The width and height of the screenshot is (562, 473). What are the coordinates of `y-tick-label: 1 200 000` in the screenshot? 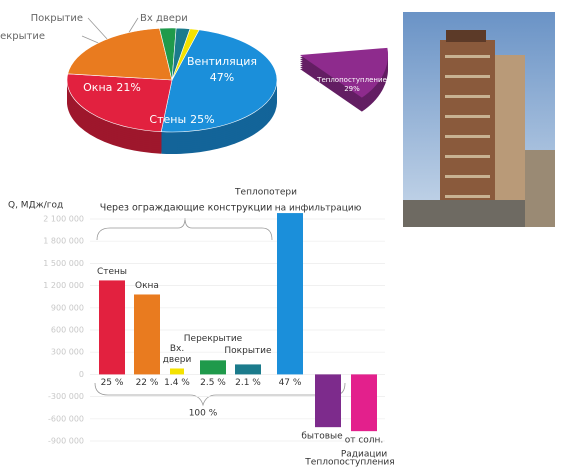 It's located at (63, 285).